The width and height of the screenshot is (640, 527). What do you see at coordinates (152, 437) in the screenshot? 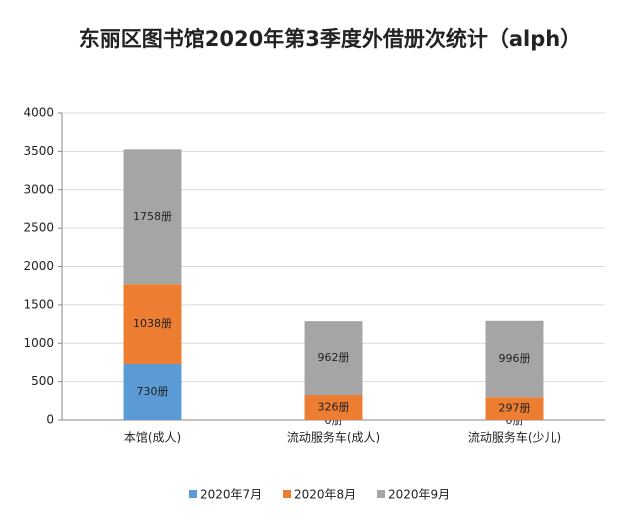
I see `x-tick-label: 本馆(成人)` at bounding box center [152, 437].